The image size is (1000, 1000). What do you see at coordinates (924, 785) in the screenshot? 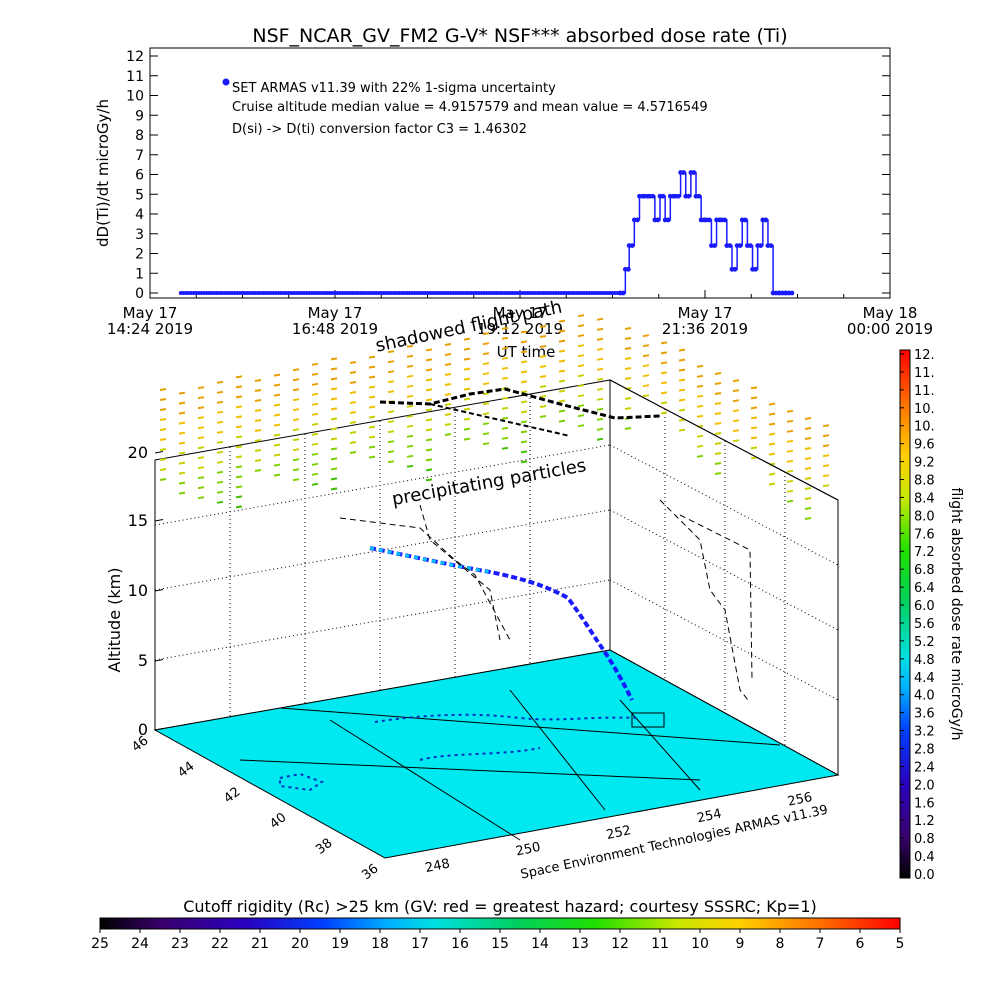
I see `colorbar-tick-label: 2.0` at bounding box center [924, 785].